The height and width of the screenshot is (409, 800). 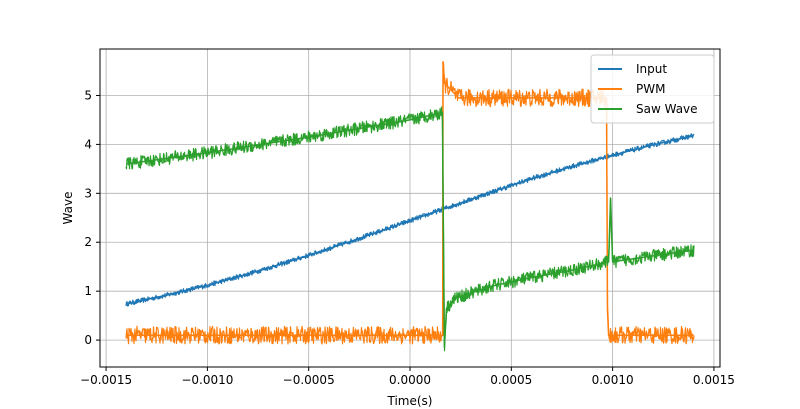 What do you see at coordinates (714, 380) in the screenshot?
I see `x-tick-label: 0.0015` at bounding box center [714, 380].